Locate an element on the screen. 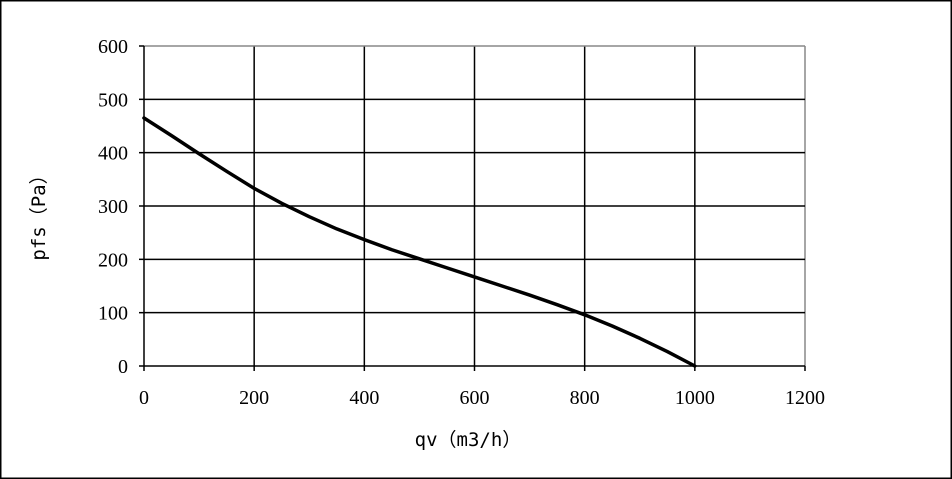  x-tick-label-400: 400 is located at coordinates (364, 398).